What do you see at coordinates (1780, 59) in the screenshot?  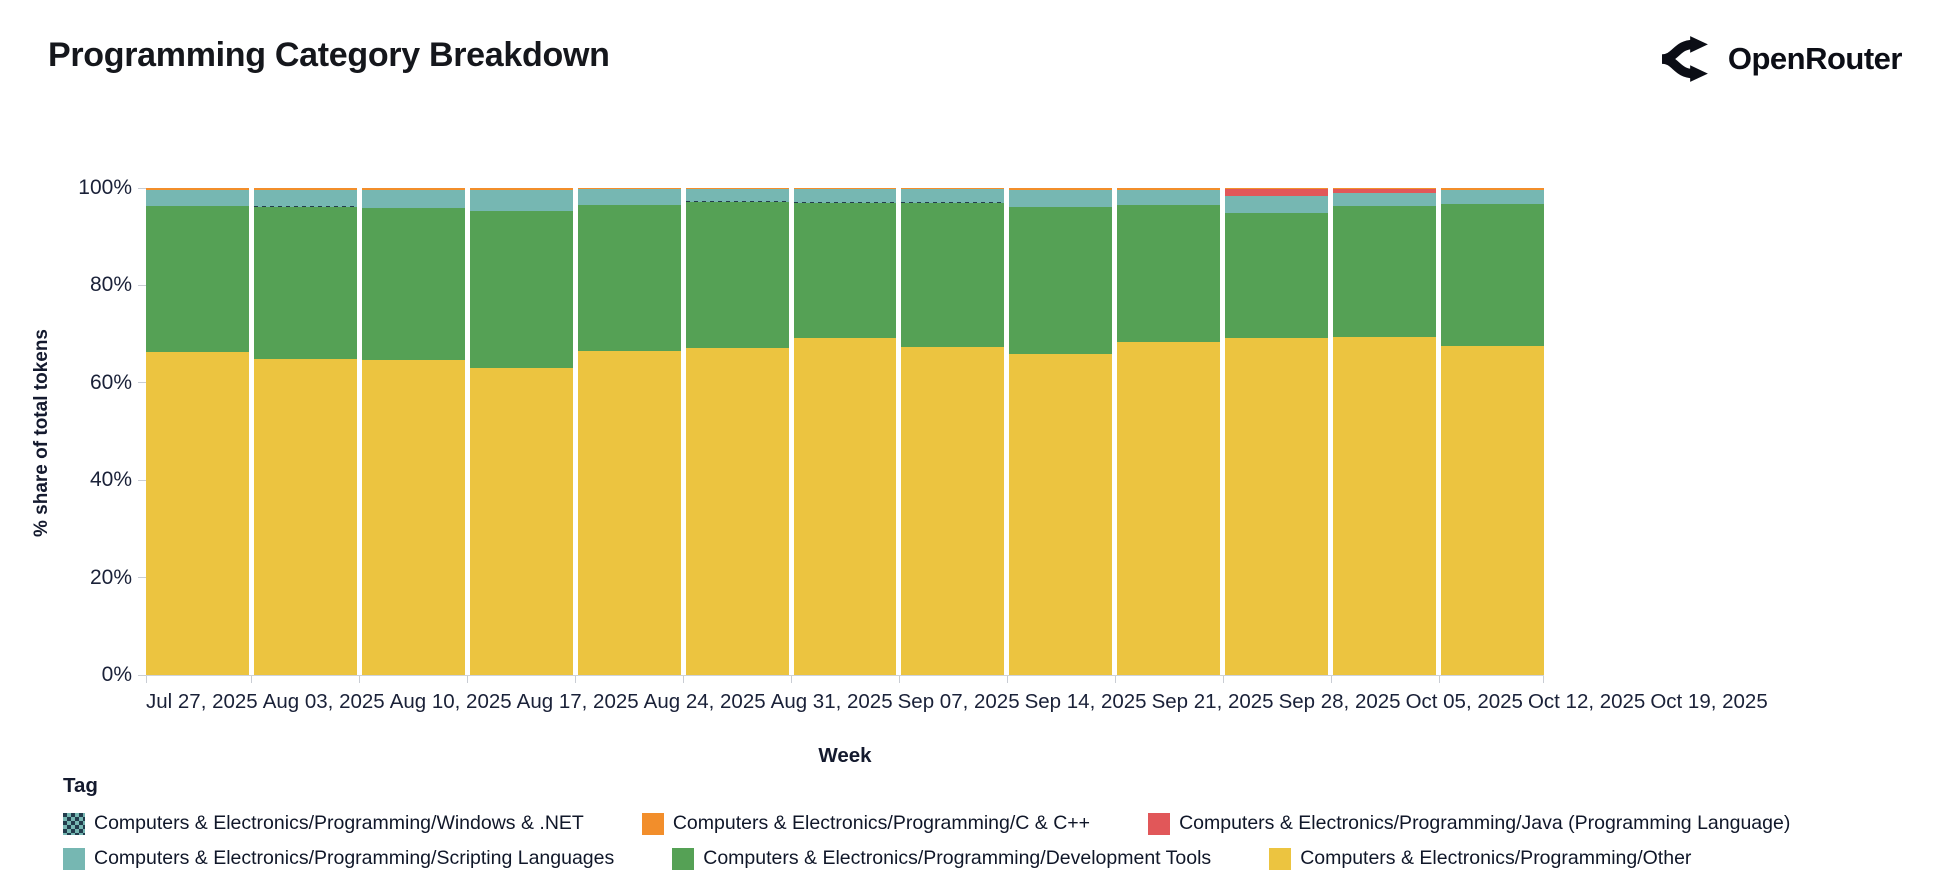 I see `openrouter-logo: OpenRouter` at bounding box center [1780, 59].